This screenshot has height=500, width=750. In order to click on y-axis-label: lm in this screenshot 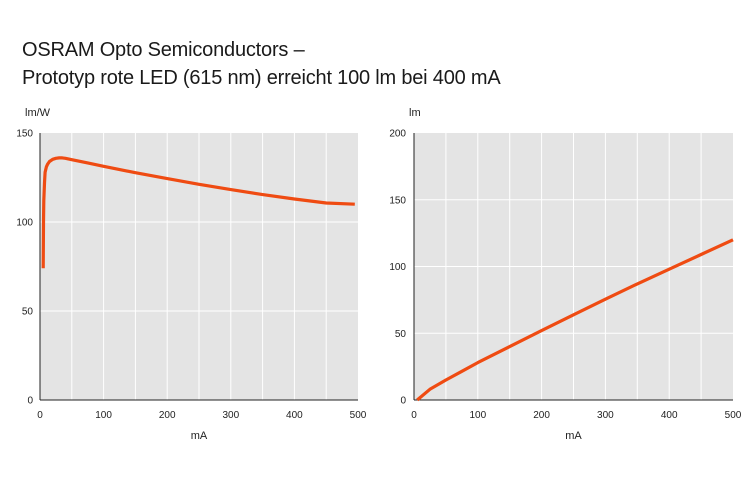, I will do `click(415, 113)`.